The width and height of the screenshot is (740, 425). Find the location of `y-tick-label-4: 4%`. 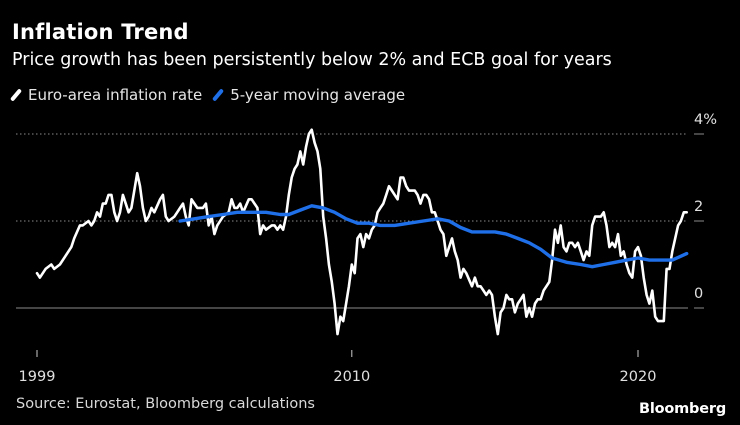

y-tick-label-4: 4% is located at coordinates (705, 120).